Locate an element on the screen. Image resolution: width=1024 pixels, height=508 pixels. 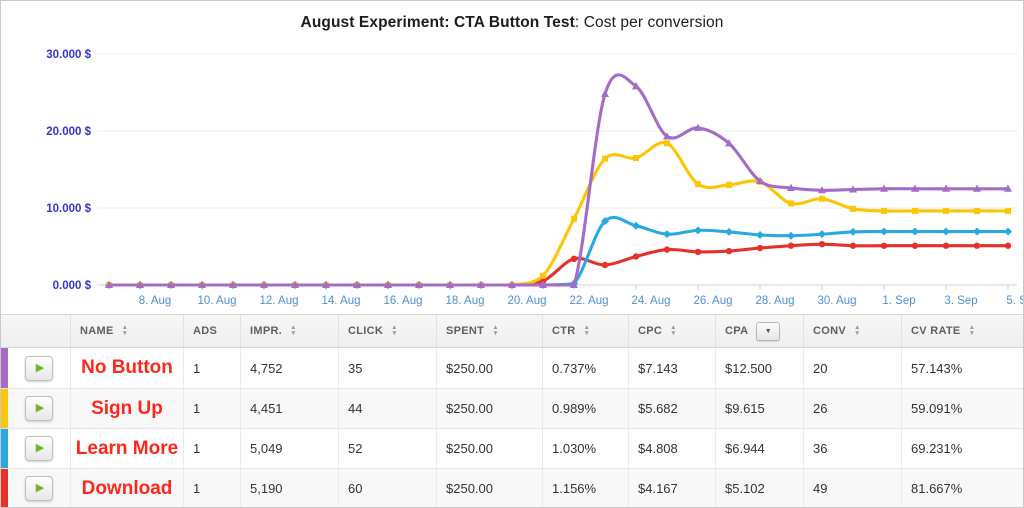
chart-title-metric: : Cost per conversion is located at coordinates (649, 22).